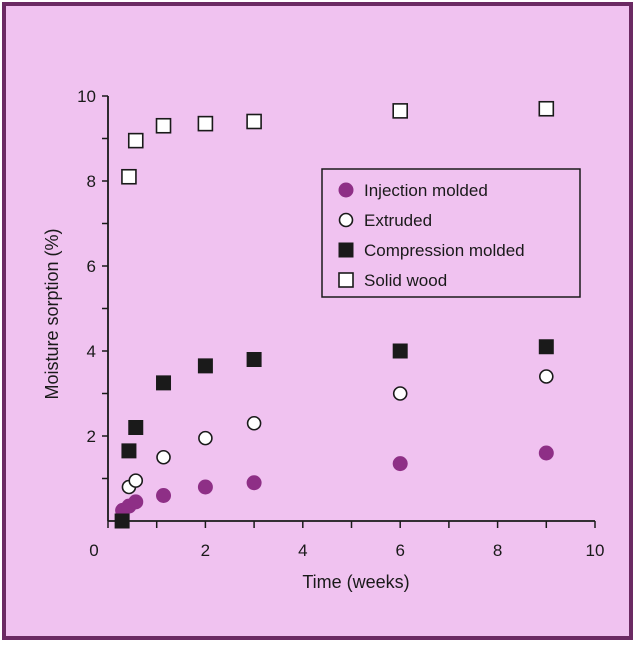 This screenshot has height=645, width=637. What do you see at coordinates (595, 550) in the screenshot?
I see `x-tick-label: 10` at bounding box center [595, 550].